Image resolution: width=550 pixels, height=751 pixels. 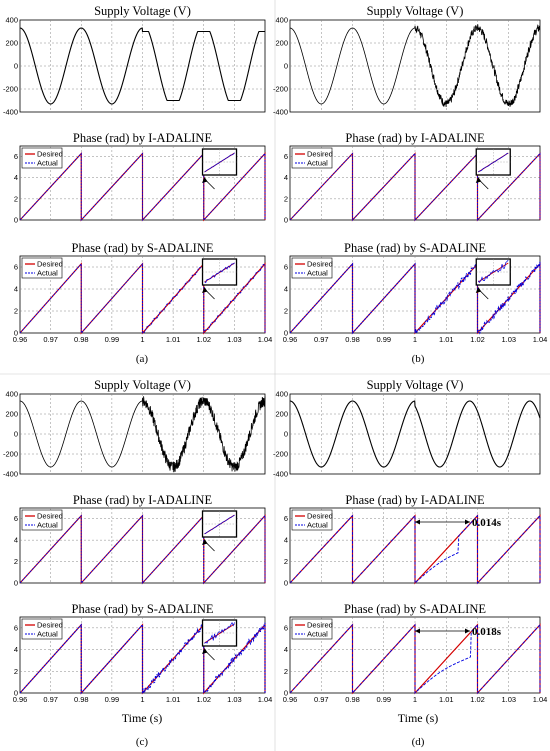 I want to click on panel-label-c: (c), so click(x=142, y=742).